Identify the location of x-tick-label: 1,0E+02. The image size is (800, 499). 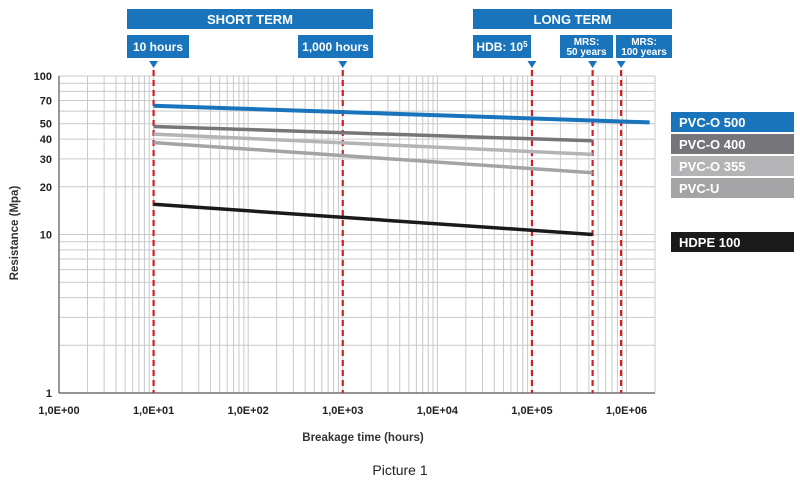
(248, 411).